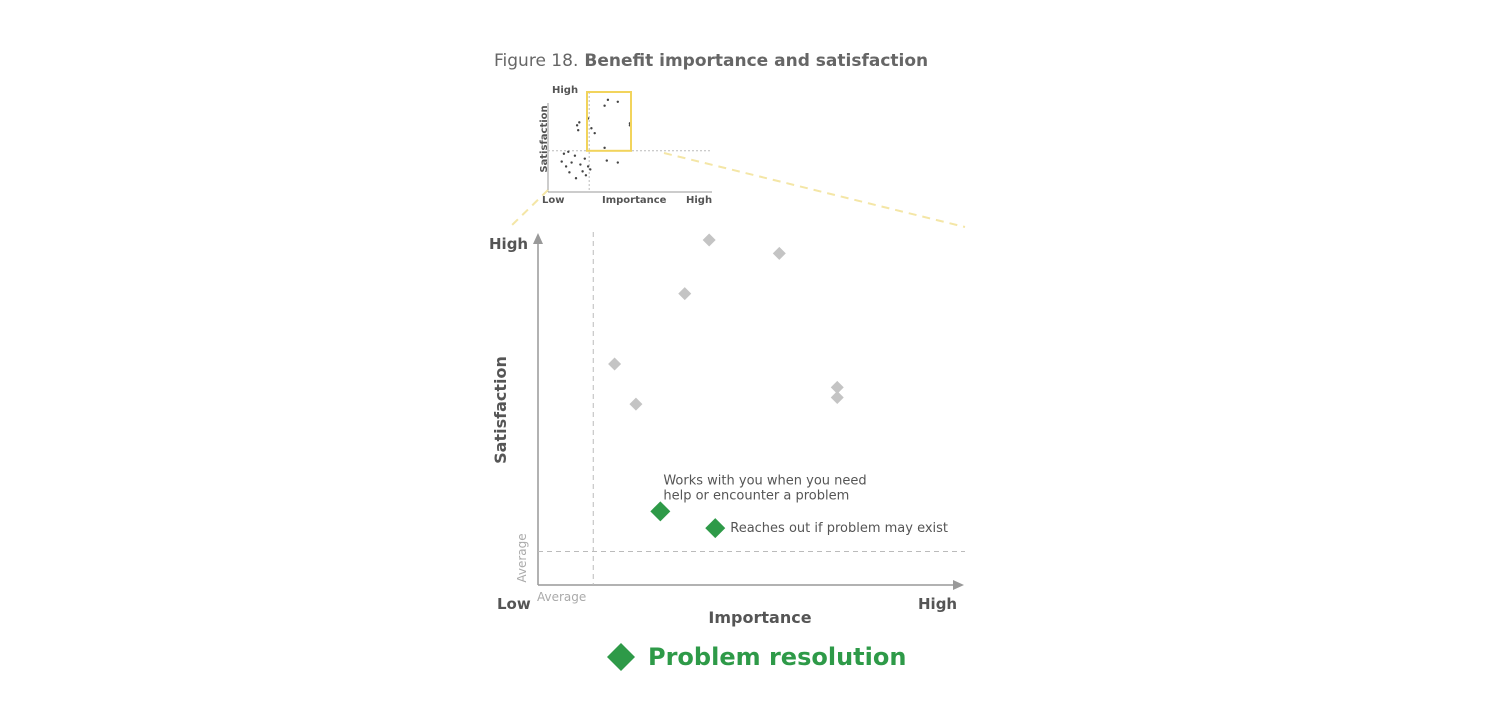  I want to click on point-label-1: Reaches out if problem may exist, so click(839, 528).